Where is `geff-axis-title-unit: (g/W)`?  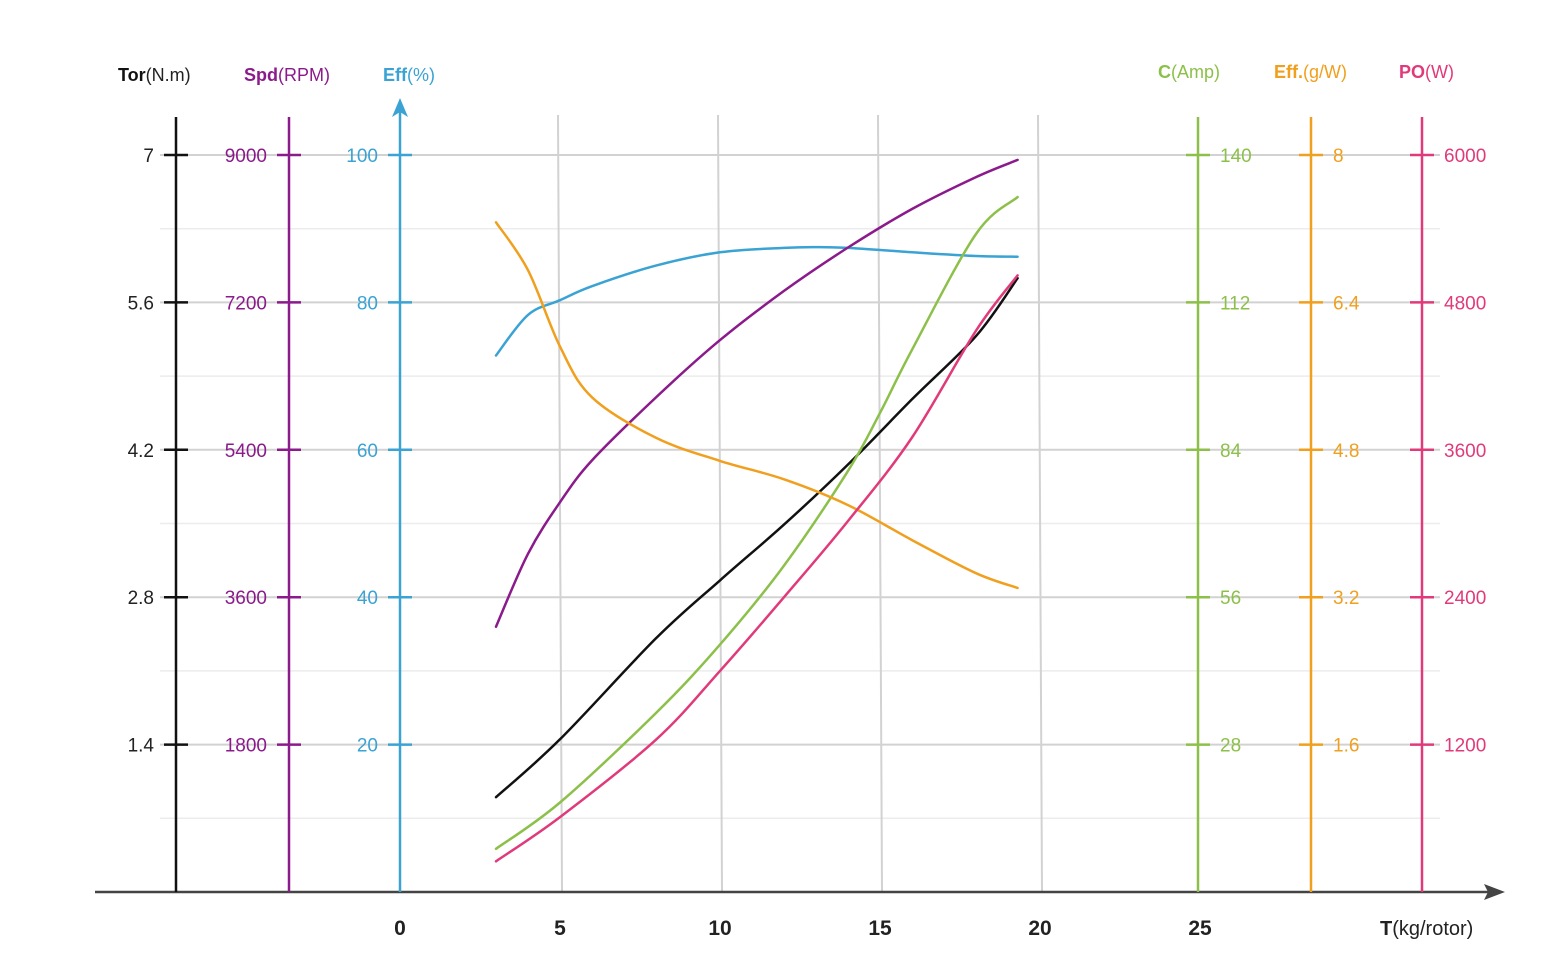
geff-axis-title-unit: (g/W) is located at coordinates (1325, 72).